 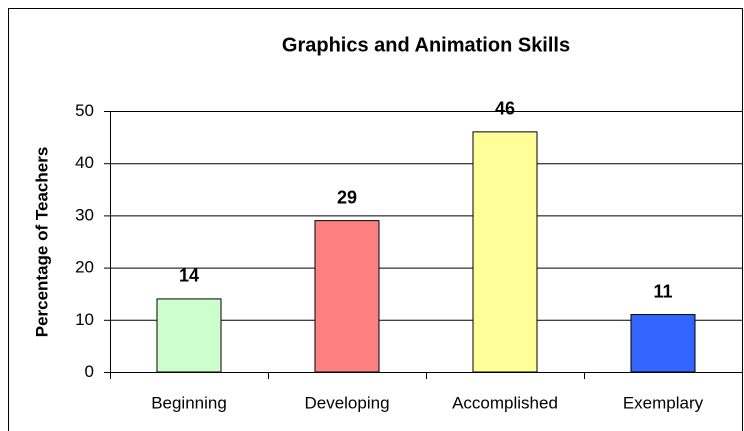 I want to click on y-tick-label: 30, so click(x=84, y=214).